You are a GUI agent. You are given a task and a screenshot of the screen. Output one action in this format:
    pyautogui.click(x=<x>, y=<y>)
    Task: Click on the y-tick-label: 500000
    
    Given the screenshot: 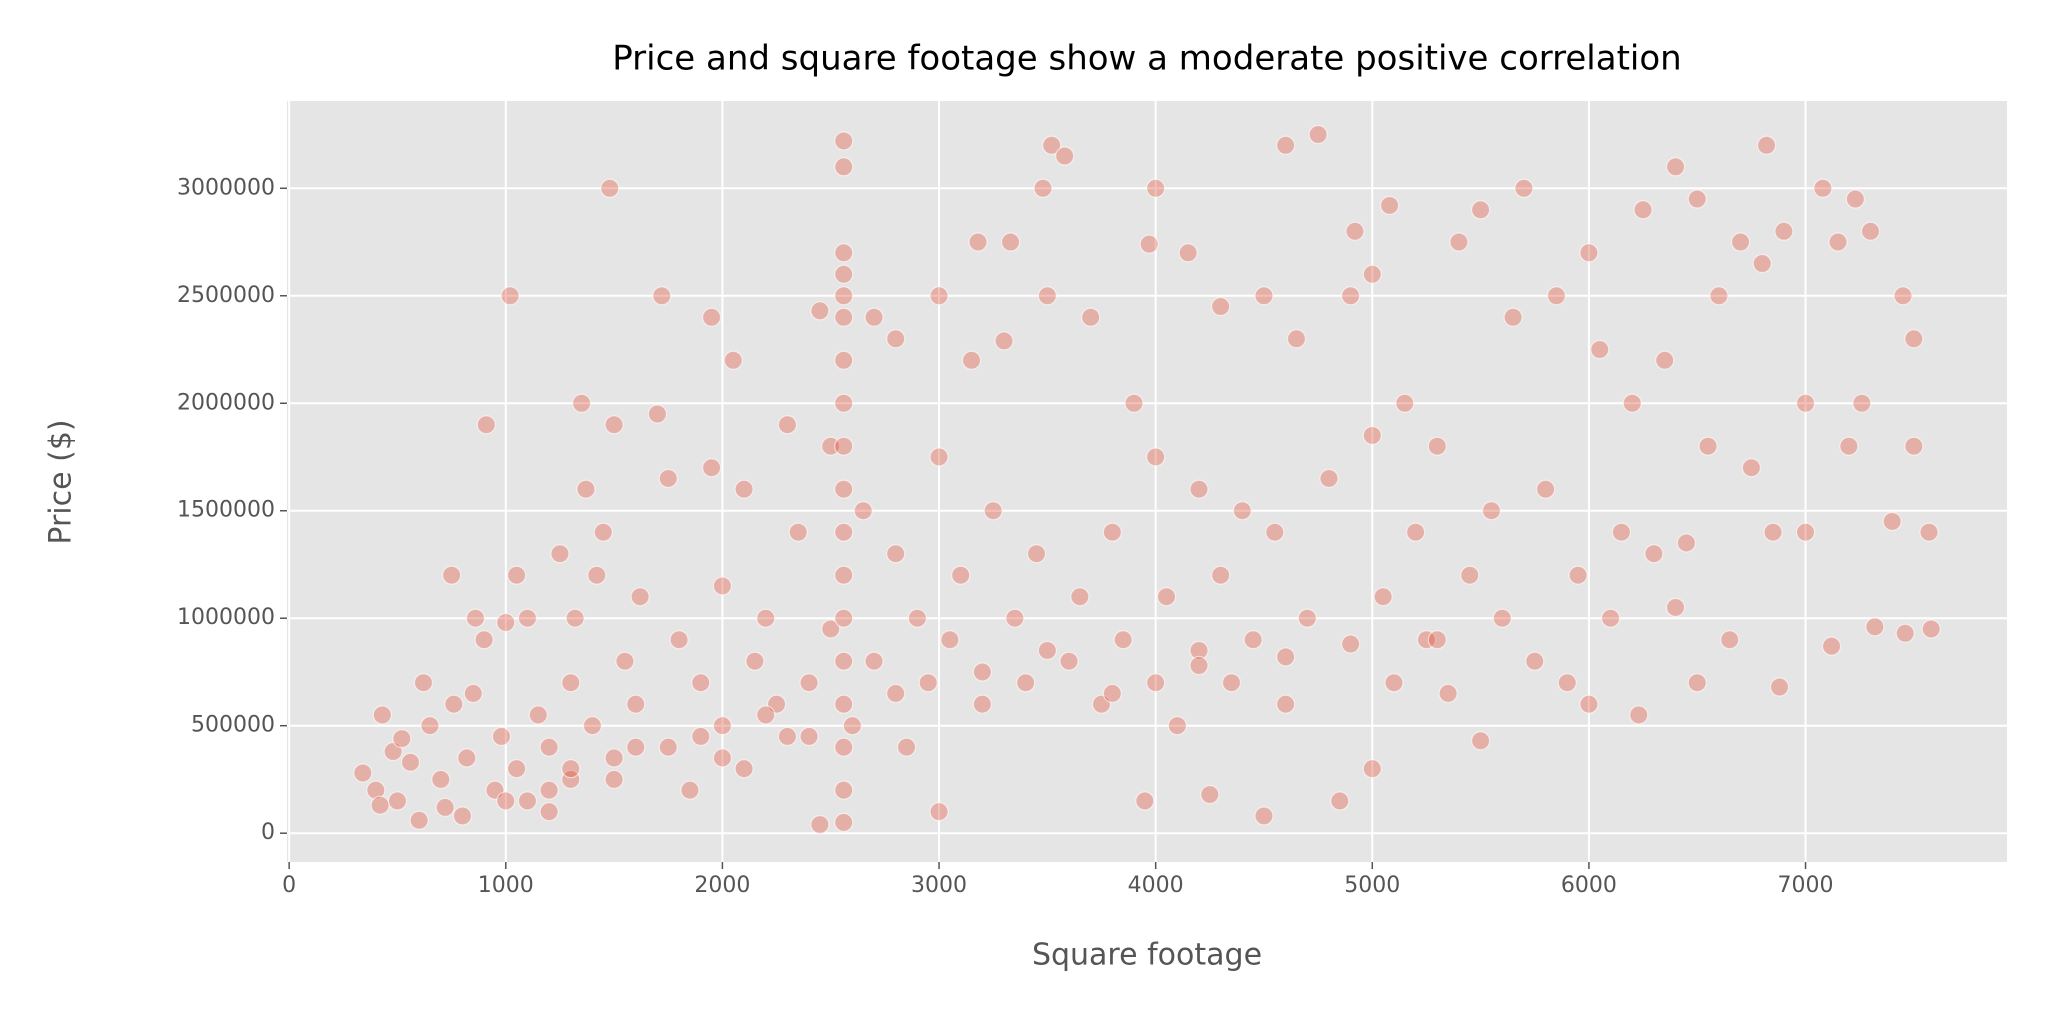 What is the action you would take?
    pyautogui.click(x=233, y=725)
    